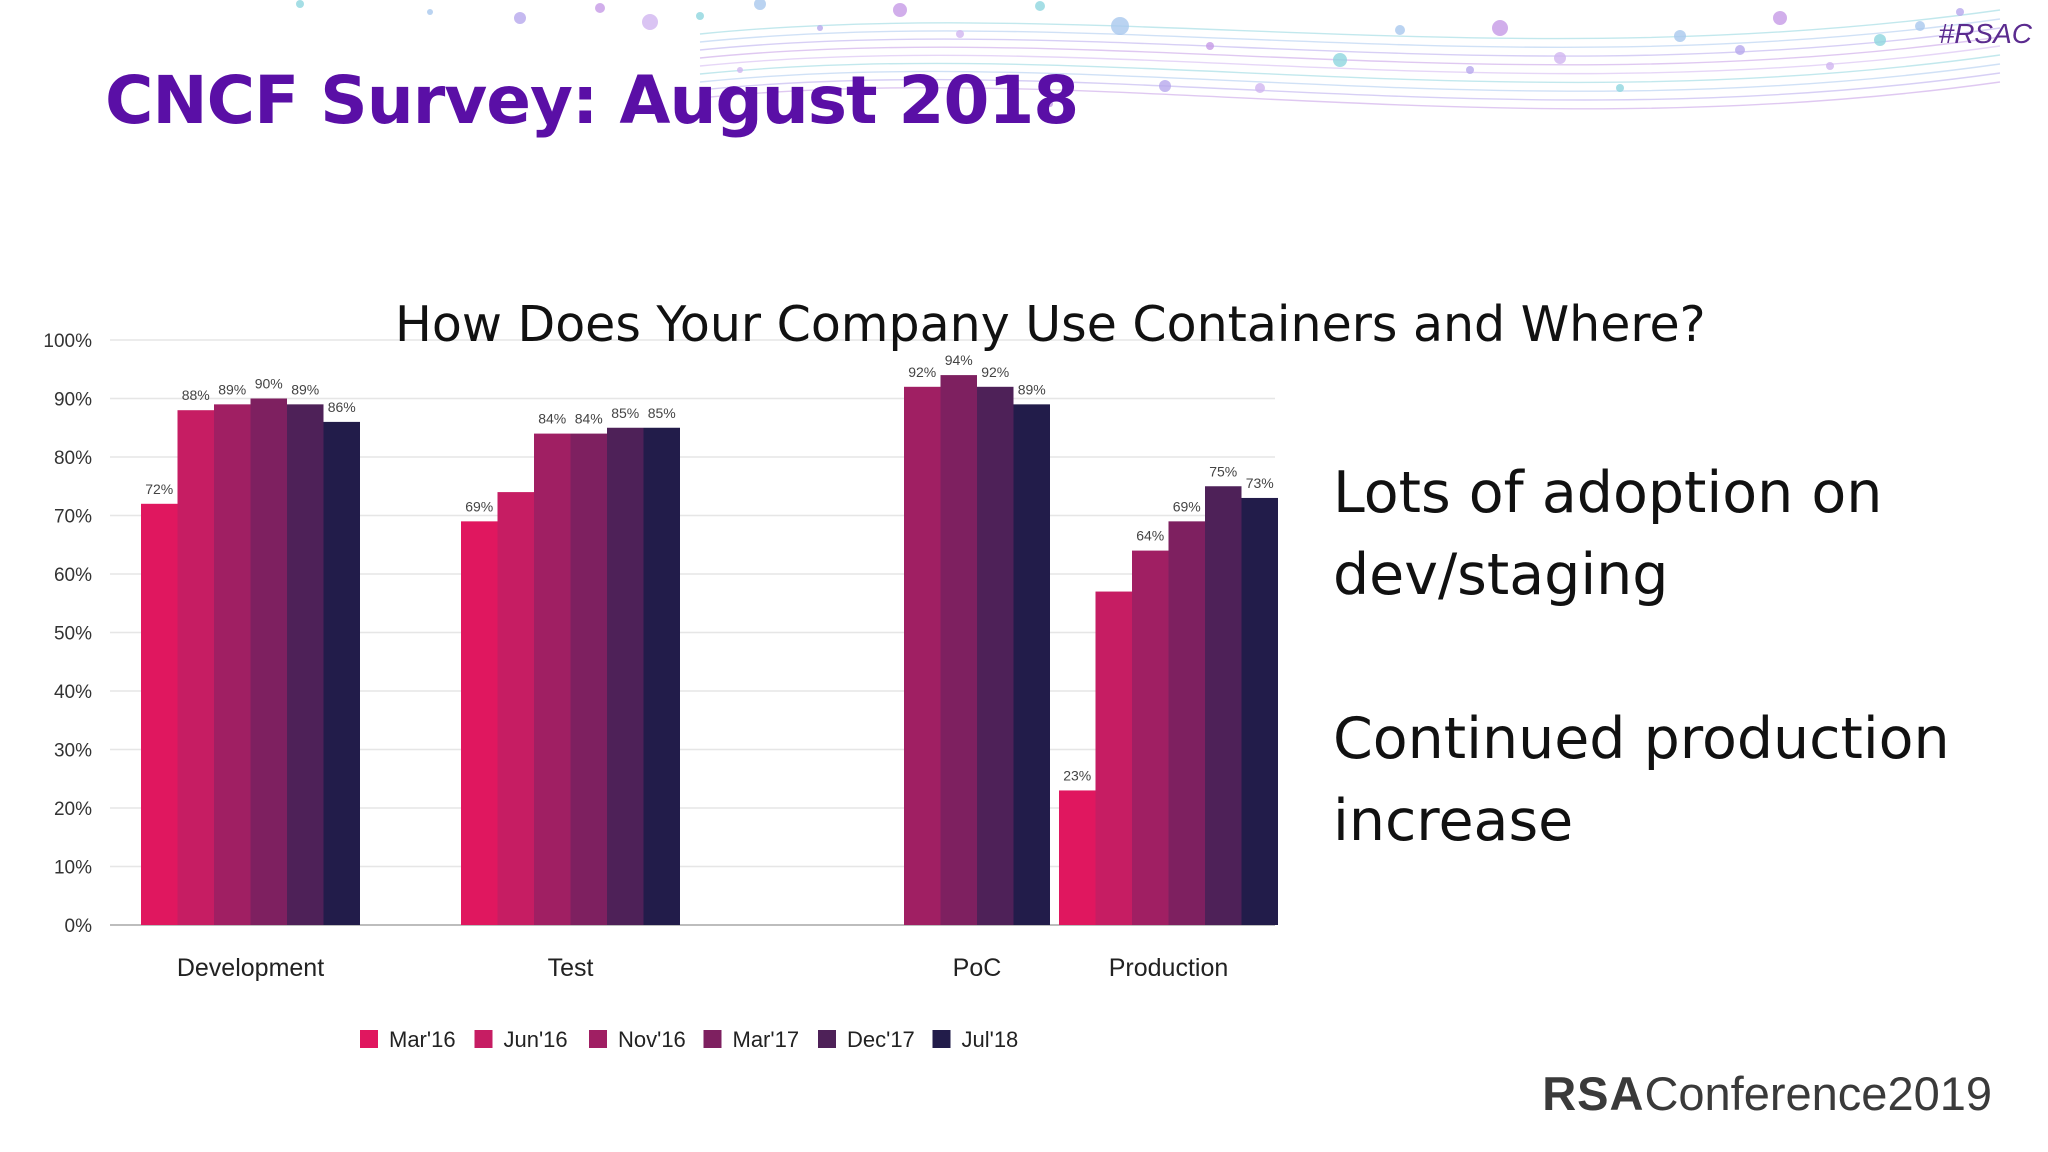 The width and height of the screenshot is (2048, 1152). What do you see at coordinates (1077, 775) in the screenshot?
I see `data-label: 23%` at bounding box center [1077, 775].